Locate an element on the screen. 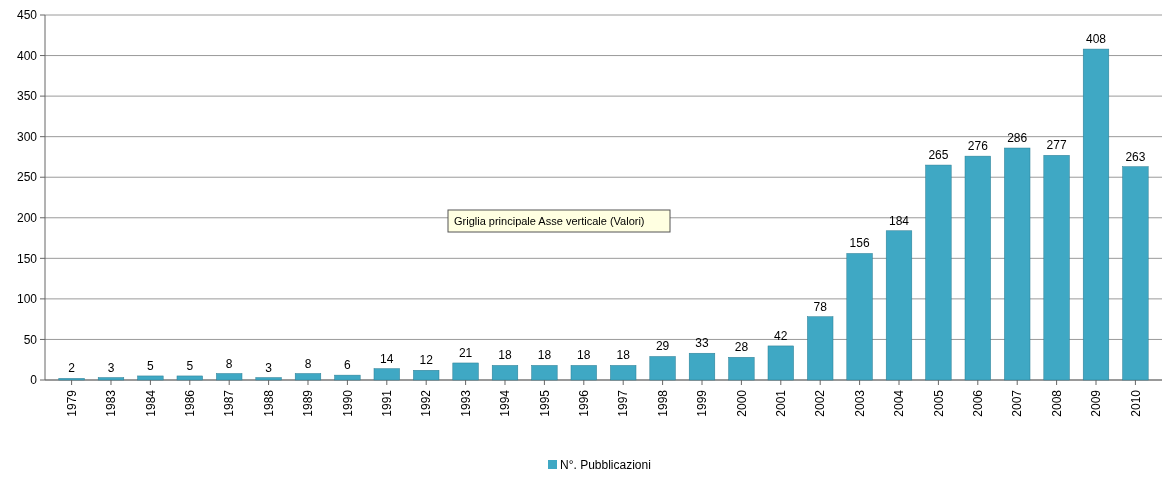 This screenshot has height=490, width=1172. x-tick-label: 1995 is located at coordinates (544, 403).